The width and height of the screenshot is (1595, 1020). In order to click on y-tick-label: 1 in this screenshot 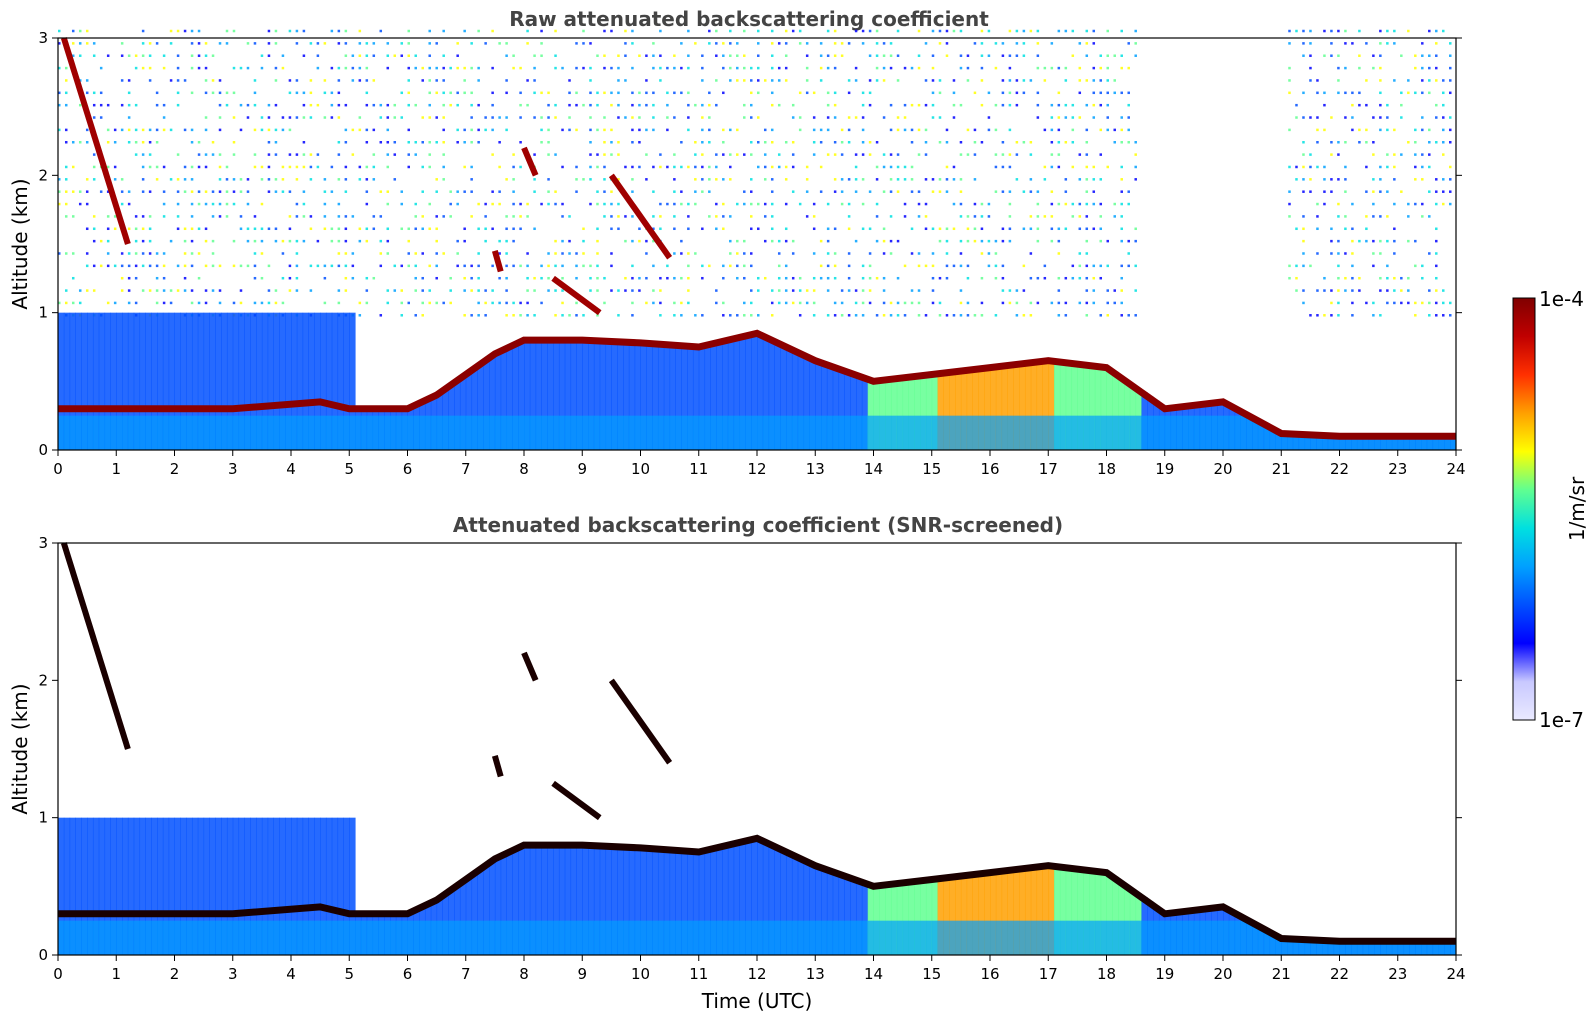, I will do `click(43, 818)`.